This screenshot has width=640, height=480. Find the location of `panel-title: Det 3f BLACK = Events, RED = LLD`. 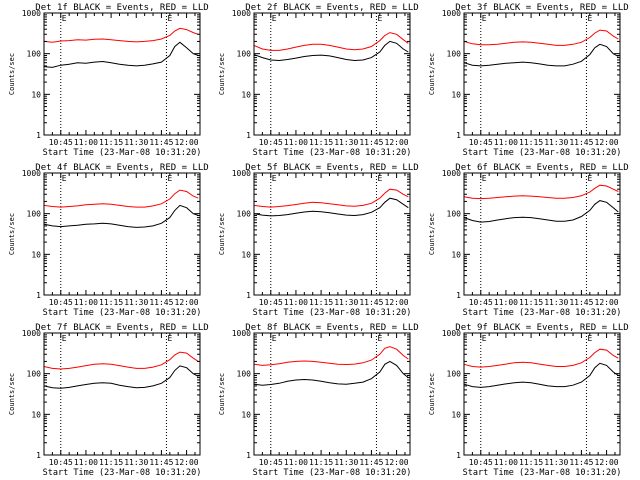

panel-title: Det 3f BLACK = Events, RED = LLD is located at coordinates (541, 8).